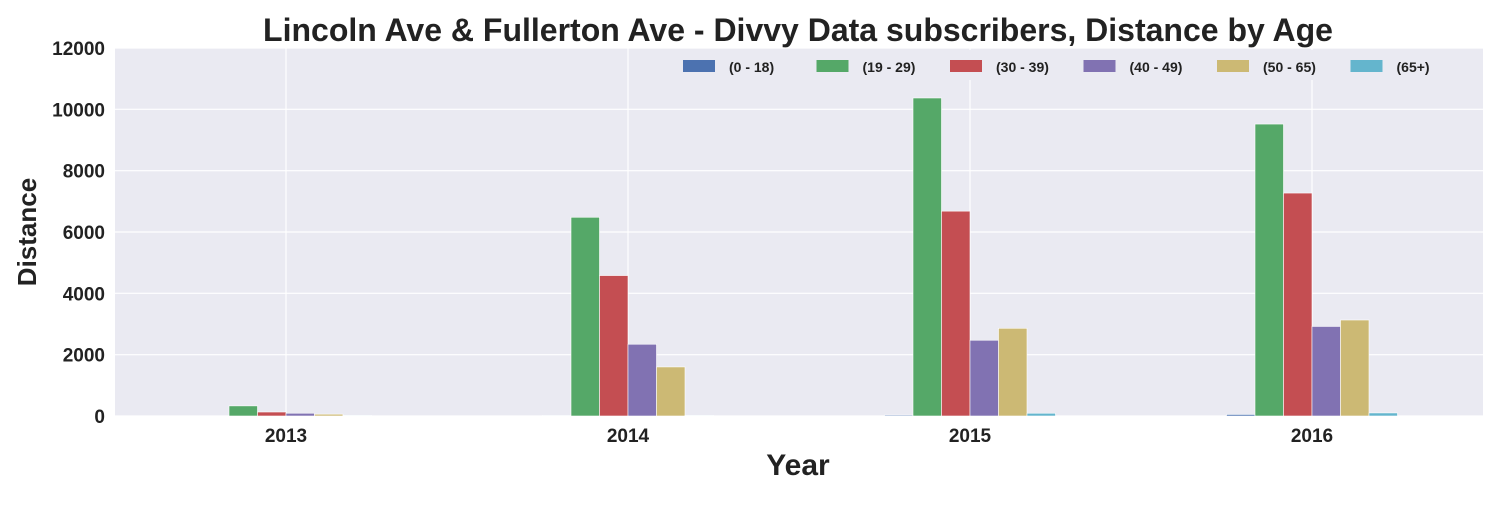 This screenshot has height=505, width=1500. I want to click on y-tick-label: 0, so click(99, 417).